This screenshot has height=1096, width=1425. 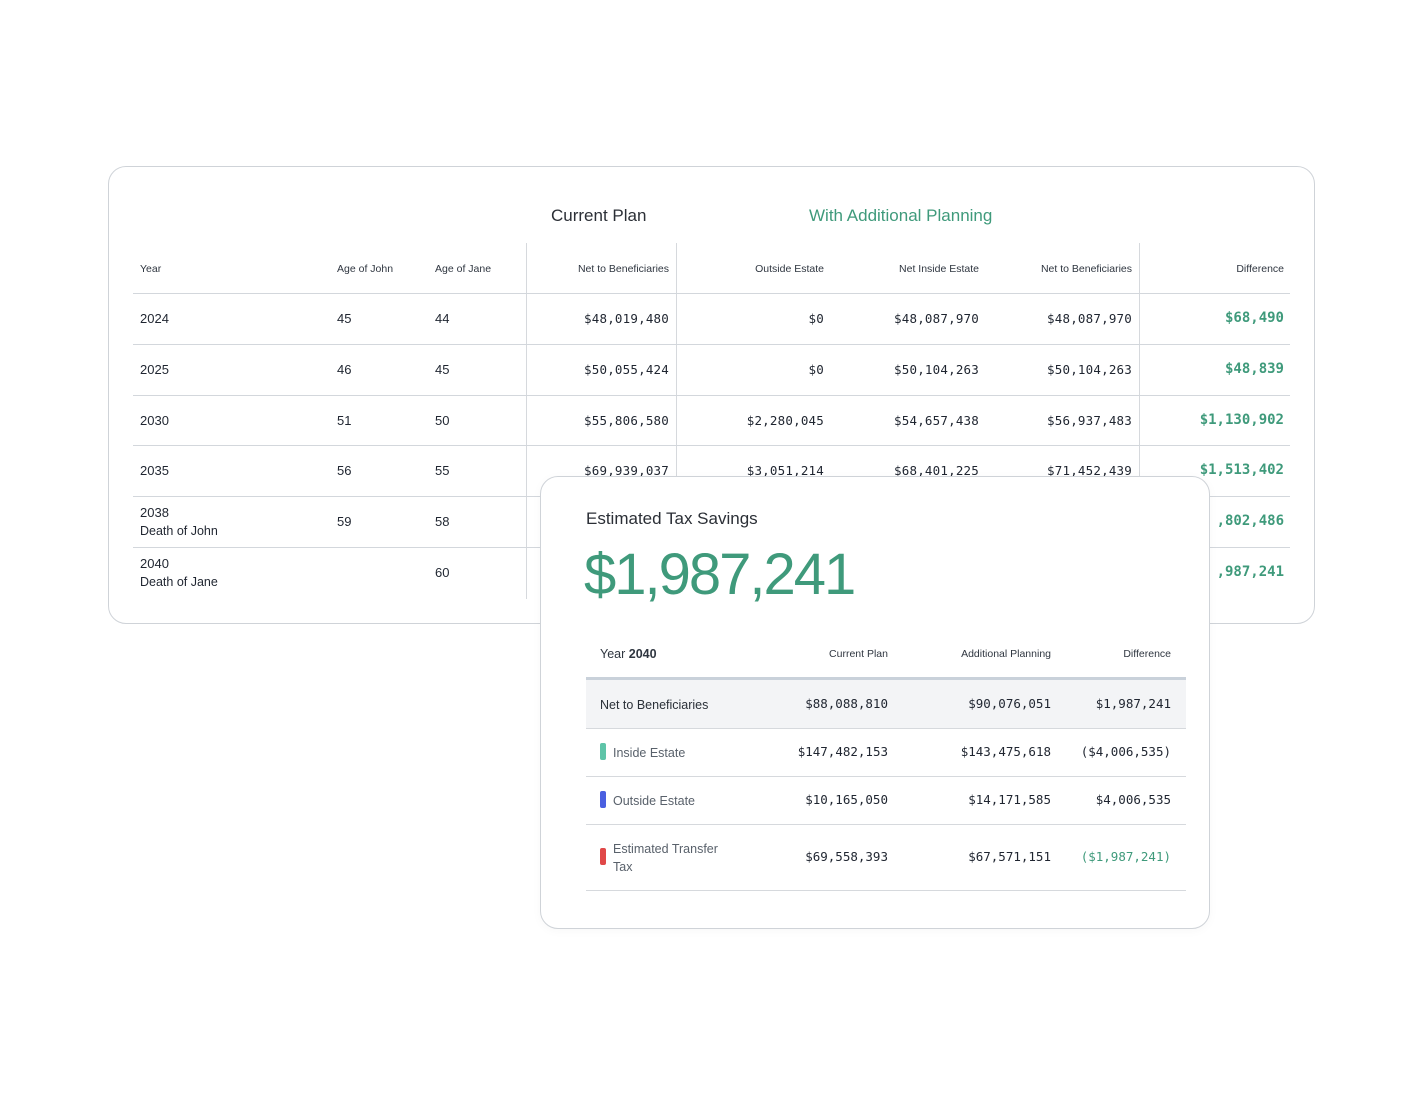 I want to click on header-divider, so click(x=886, y=678).